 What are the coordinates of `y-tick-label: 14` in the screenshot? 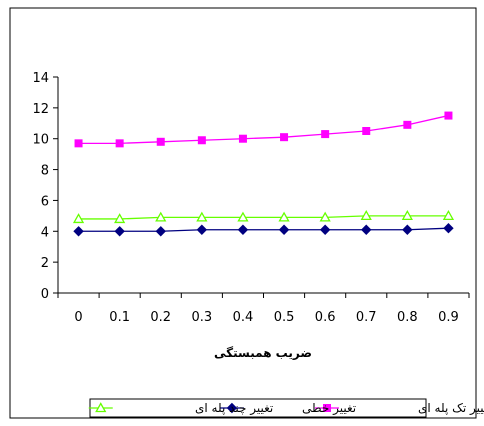 It's located at (40, 78).